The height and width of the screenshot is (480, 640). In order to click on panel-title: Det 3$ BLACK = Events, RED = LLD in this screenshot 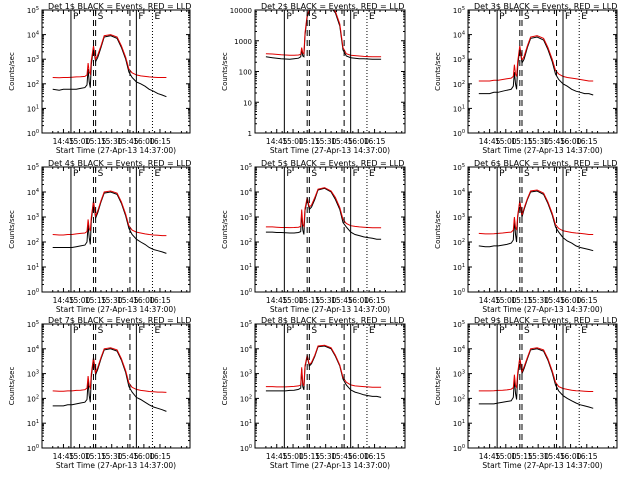, I will do `click(545, 6)`.